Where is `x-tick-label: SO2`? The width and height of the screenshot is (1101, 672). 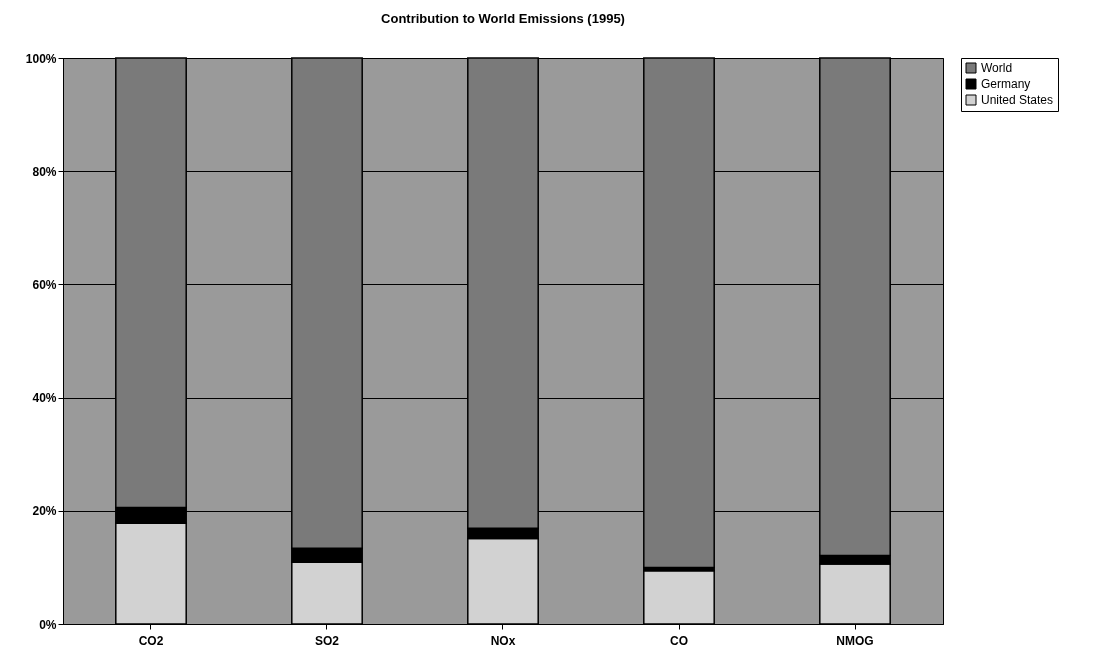
x-tick-label: SO2 is located at coordinates (327, 640).